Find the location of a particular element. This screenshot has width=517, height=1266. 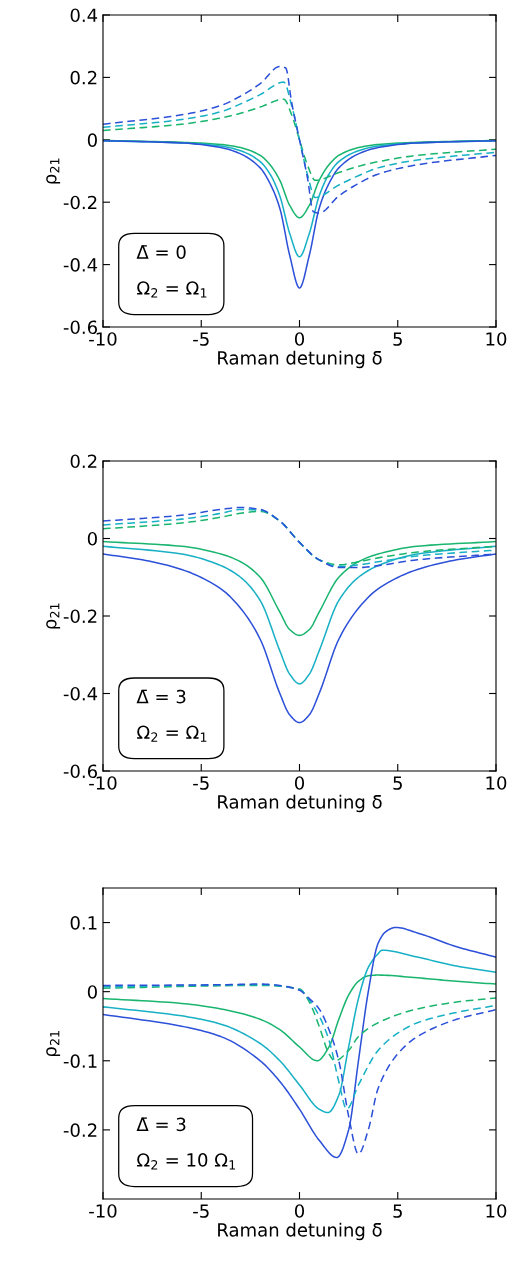

annotation: Ω$_{2}$ = 10 Ω$_{1}$ is located at coordinates (186, 1161).